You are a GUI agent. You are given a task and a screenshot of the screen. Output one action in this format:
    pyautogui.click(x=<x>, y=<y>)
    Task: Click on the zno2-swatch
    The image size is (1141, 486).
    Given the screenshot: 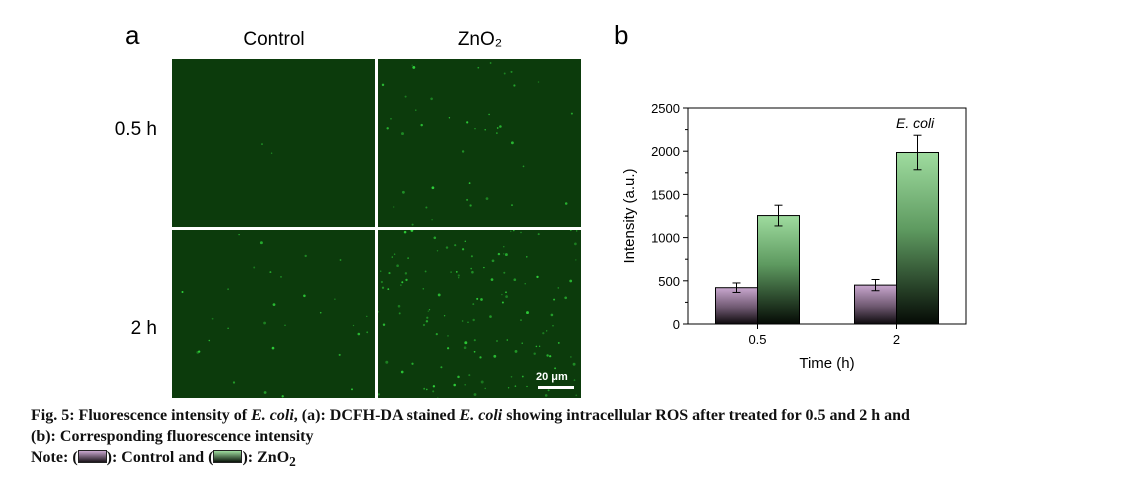 What is the action you would take?
    pyautogui.click(x=228, y=456)
    